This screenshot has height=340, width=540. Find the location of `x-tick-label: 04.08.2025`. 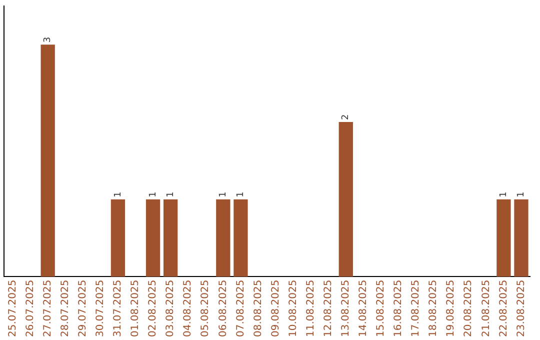

x-tick-label: 04.08.2025 is located at coordinates (188, 309).